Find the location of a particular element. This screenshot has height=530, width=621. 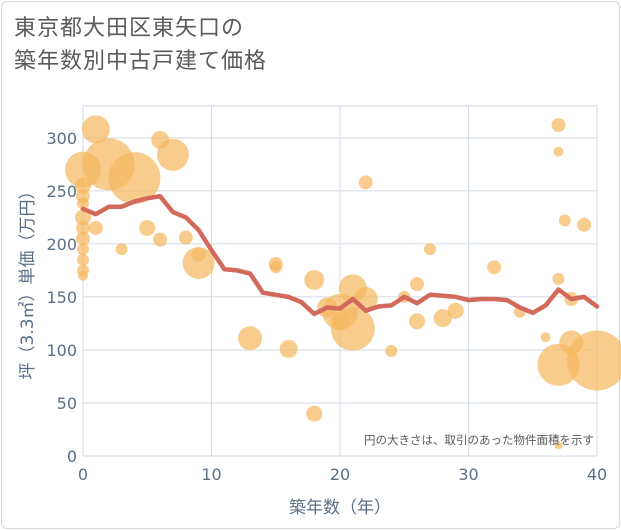

chart-title-line2: 築年数別中古戸建て価格 is located at coordinates (141, 61).